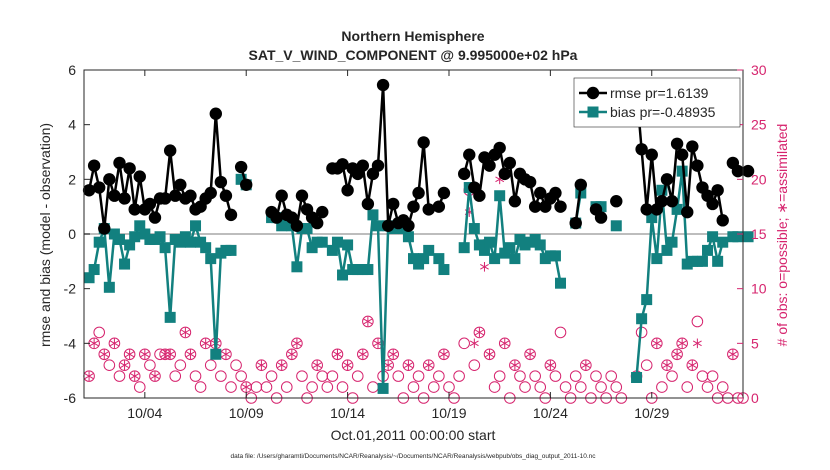 The image size is (830, 470). What do you see at coordinates (755, 343) in the screenshot?
I see `y2-tick-label: 5` at bounding box center [755, 343].